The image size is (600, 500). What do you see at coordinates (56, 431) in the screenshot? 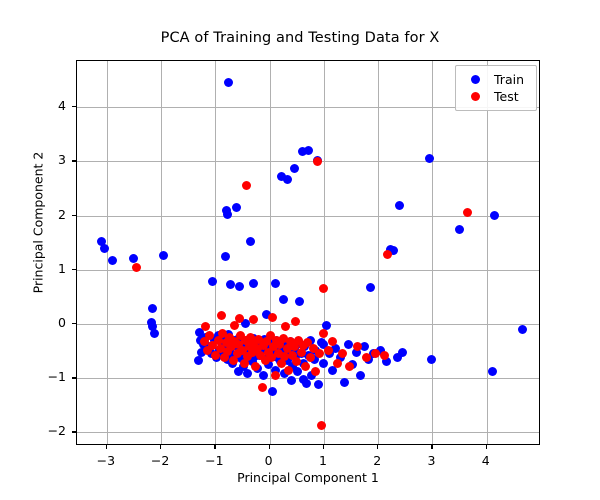
I see `y-tick-label: −2` at bounding box center [56, 431].